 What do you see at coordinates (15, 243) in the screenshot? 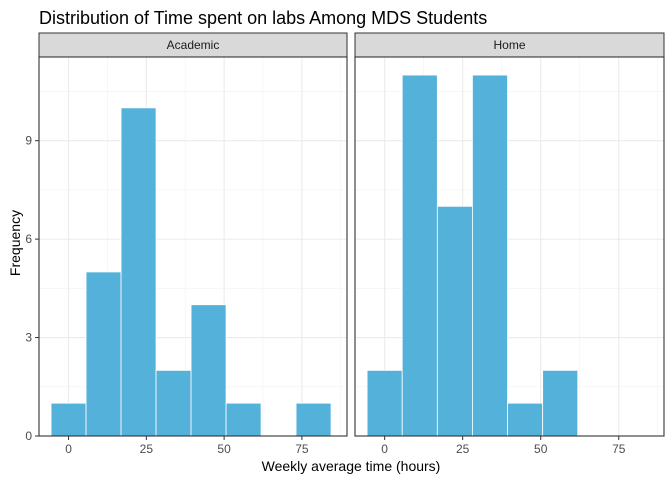
I see `y-axis-title: Frequency` at bounding box center [15, 243].